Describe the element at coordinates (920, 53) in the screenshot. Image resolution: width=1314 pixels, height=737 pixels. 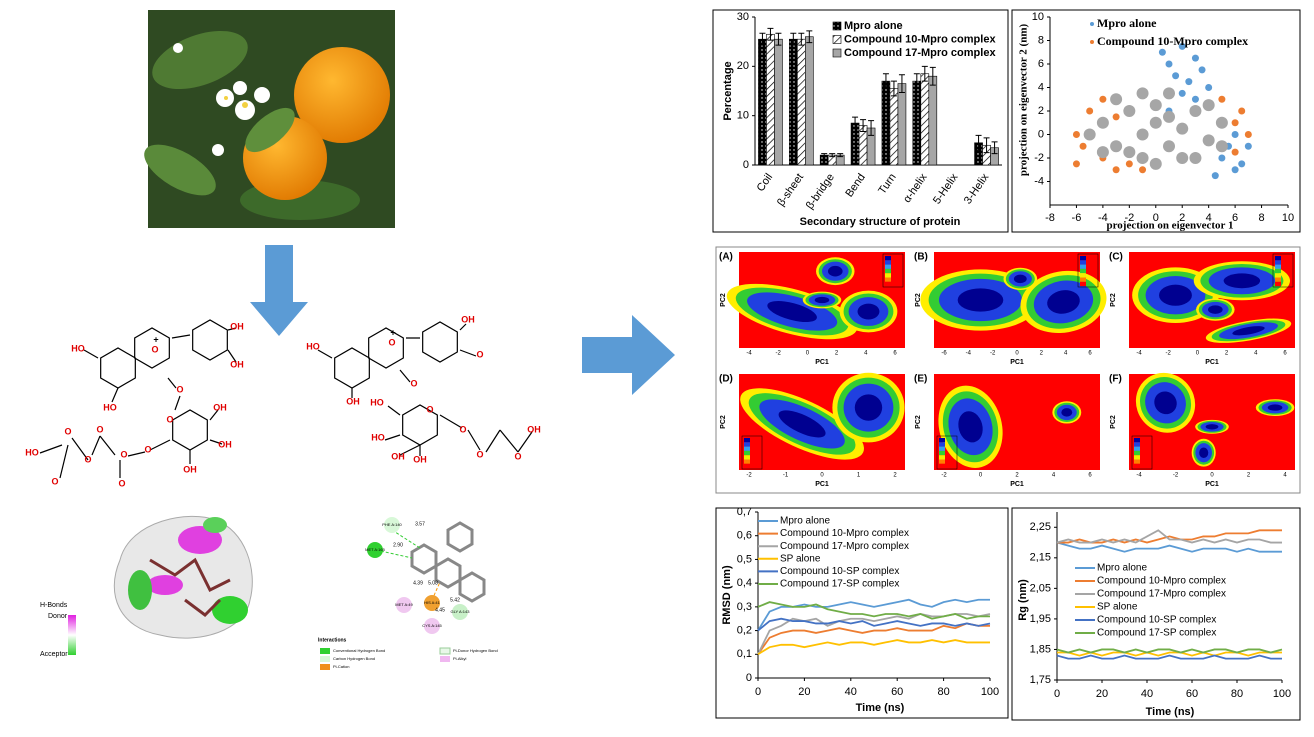
I see `legend-label: Compound 17-Mpro complex` at that location.